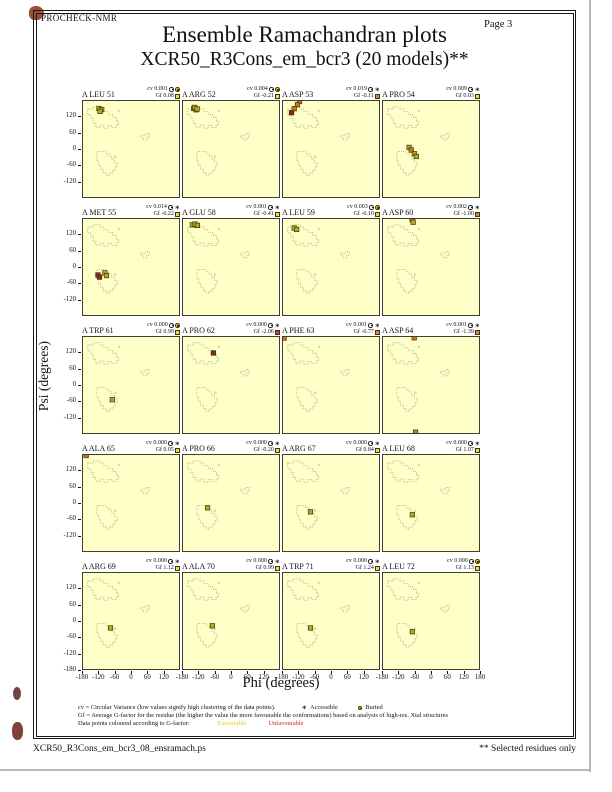 This screenshot has height=792, width=612. I want to click on residue-label: A ARG 67, so click(299, 448).